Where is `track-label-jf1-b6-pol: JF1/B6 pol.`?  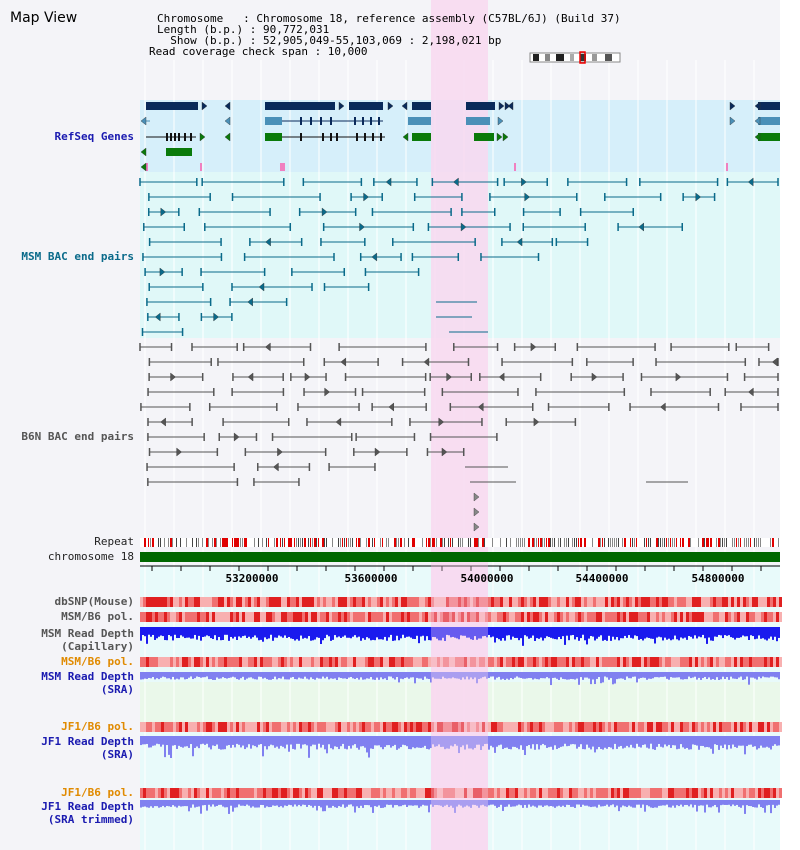 track-label-jf1-b6-pol: JF1/B6 pol. is located at coordinates (97, 726).